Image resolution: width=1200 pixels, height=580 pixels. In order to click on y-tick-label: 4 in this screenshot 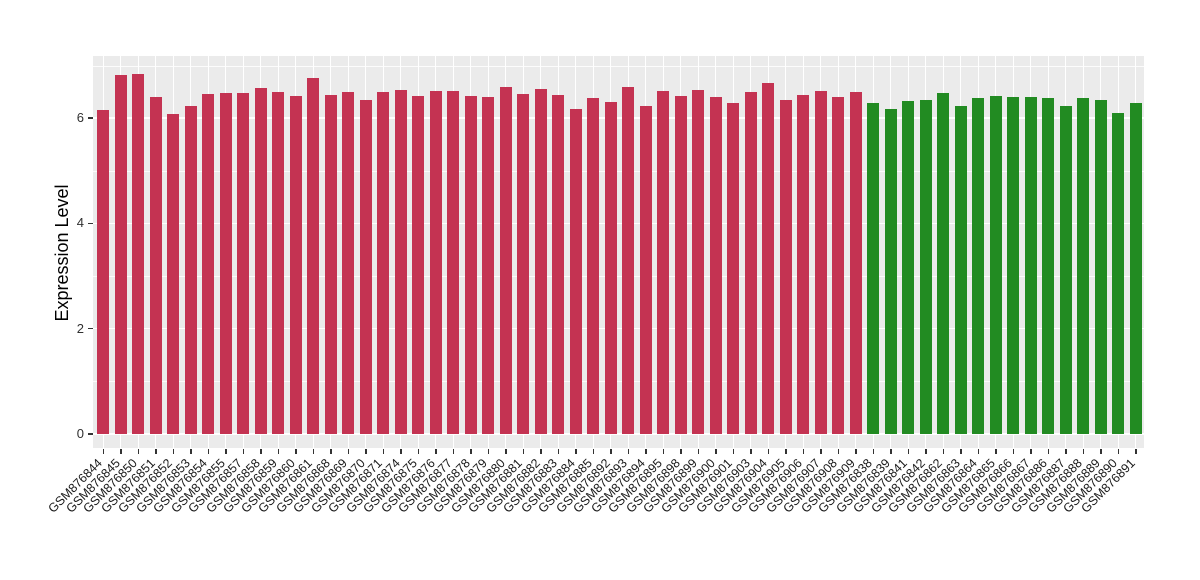, I will do `click(80, 223)`.